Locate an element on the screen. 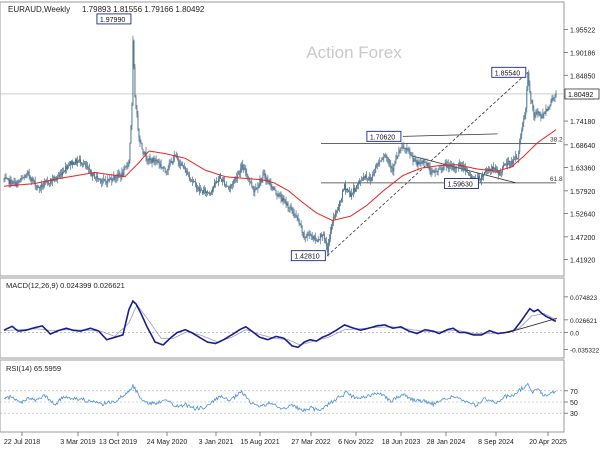  x-tick-label: 18 Jun 2023 is located at coordinates (401, 442).